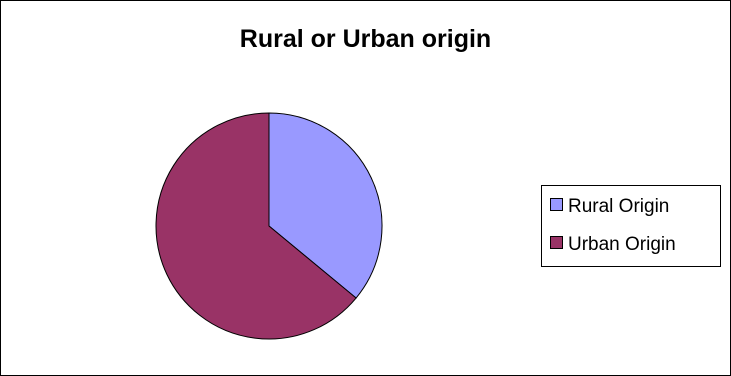  What do you see at coordinates (619, 206) in the screenshot?
I see `legend-label-rural: Rural Origin` at bounding box center [619, 206].